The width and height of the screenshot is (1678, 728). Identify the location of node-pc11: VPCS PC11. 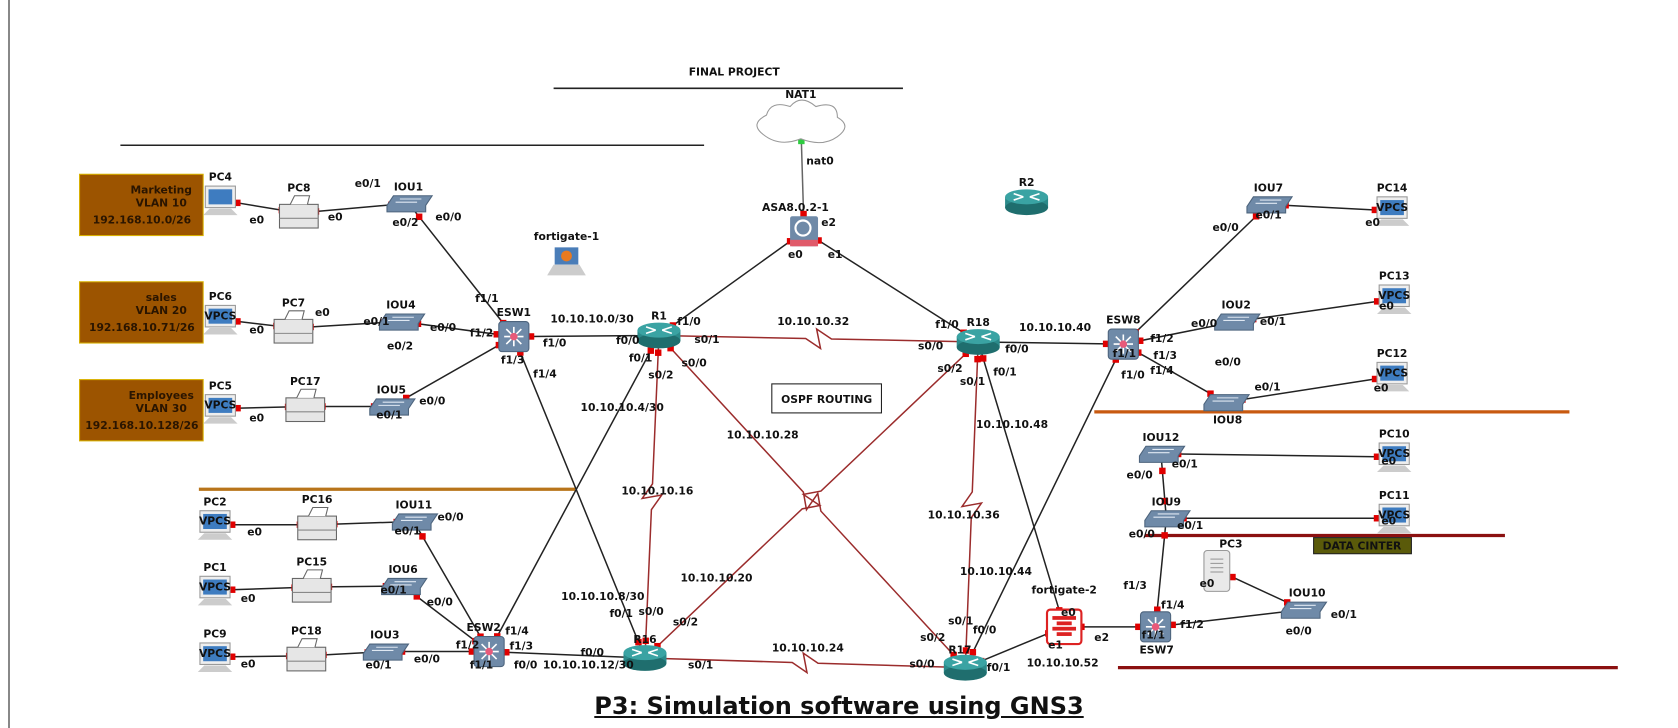
(1394, 511).